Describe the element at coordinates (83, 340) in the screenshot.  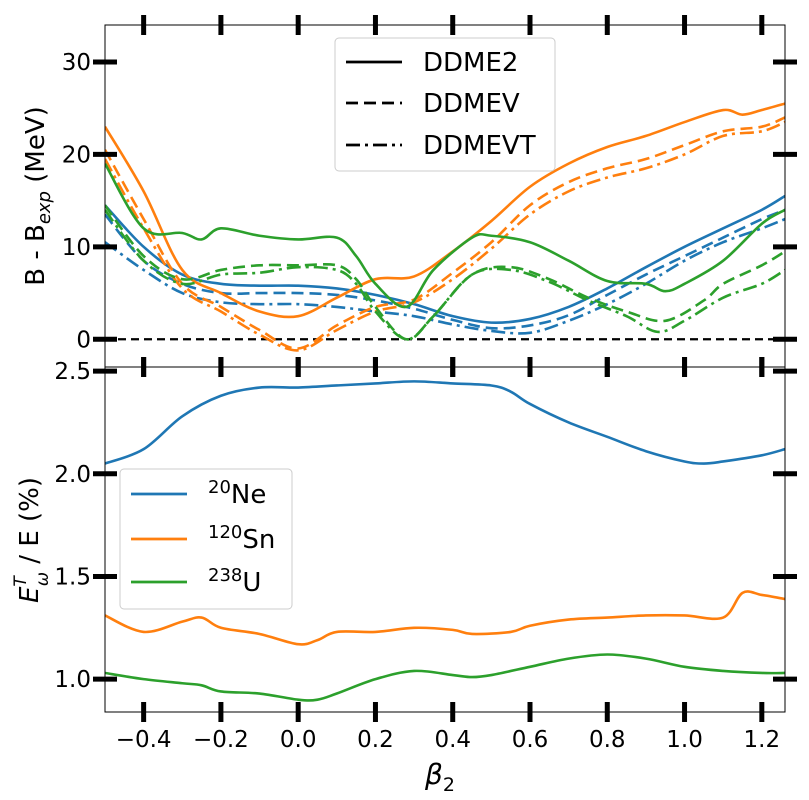
I see `y-tick-label: 0` at that location.